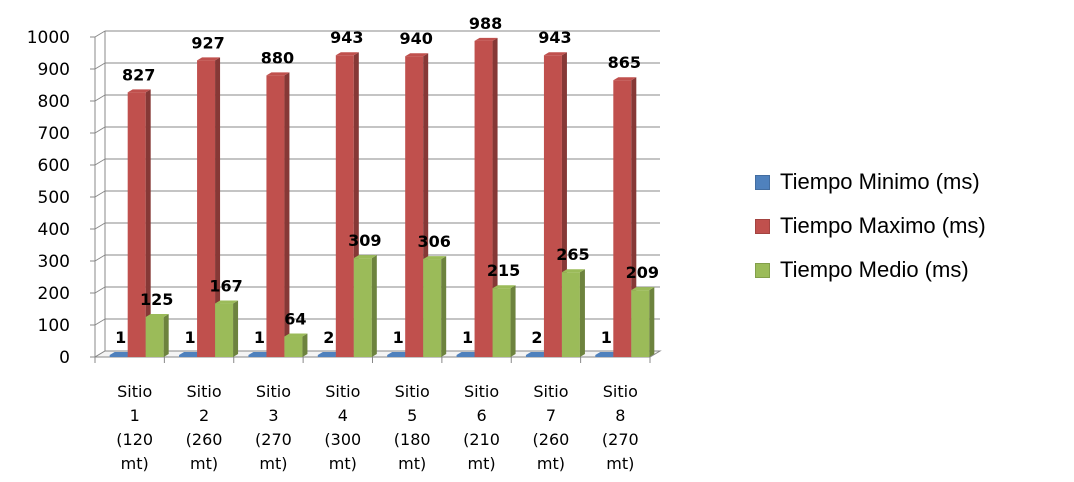 The width and height of the screenshot is (1074, 482). I want to click on x-tick-label: (210, so click(481, 439).